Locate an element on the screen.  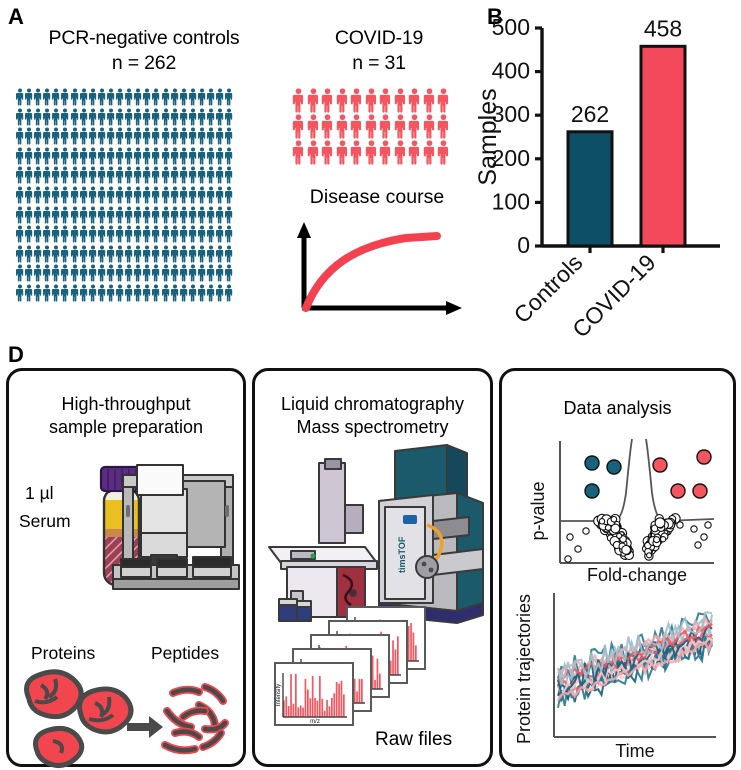
protein-trajectories-plot: Protein trajectories Time is located at coordinates (615, 677).